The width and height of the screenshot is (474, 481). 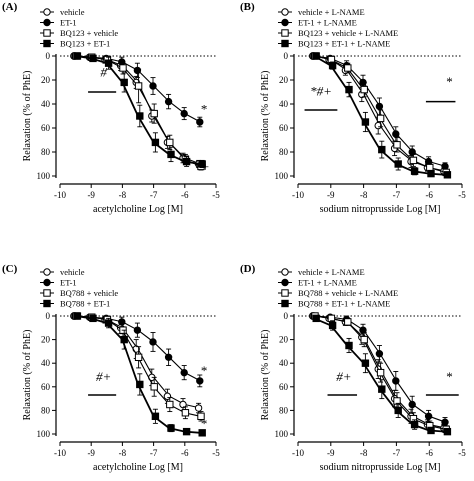 What do you see at coordinates (103, 71) in the screenshot?
I see `significance-annotation: #` at bounding box center [103, 71].